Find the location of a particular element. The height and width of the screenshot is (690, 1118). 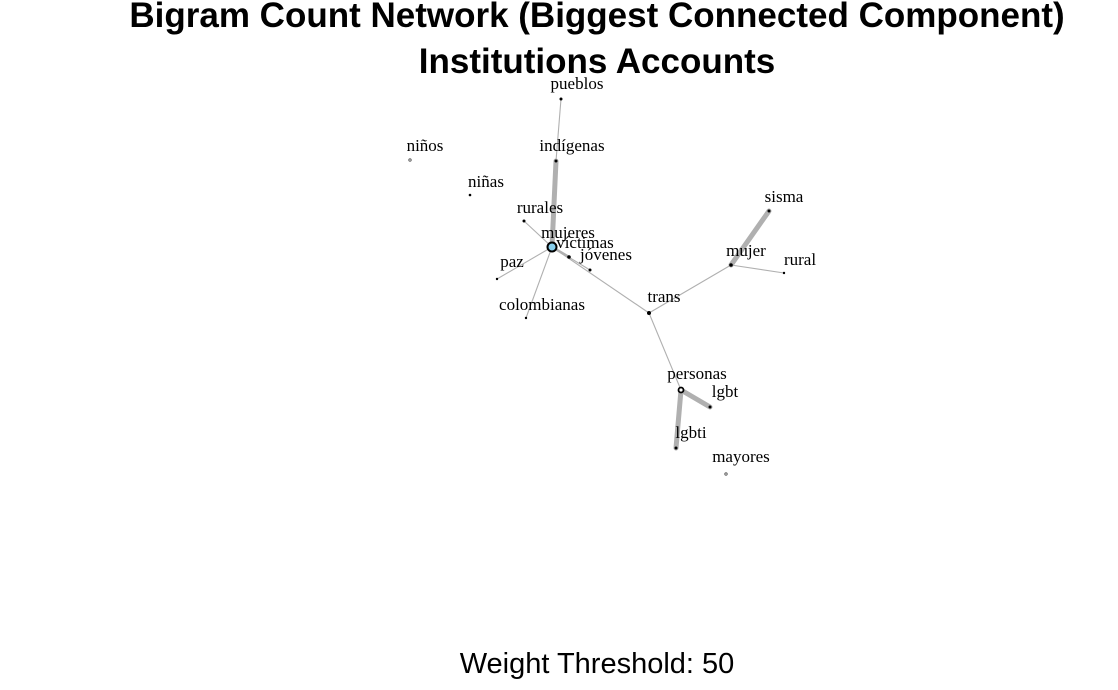

node-pueblos is located at coordinates (561, 99).